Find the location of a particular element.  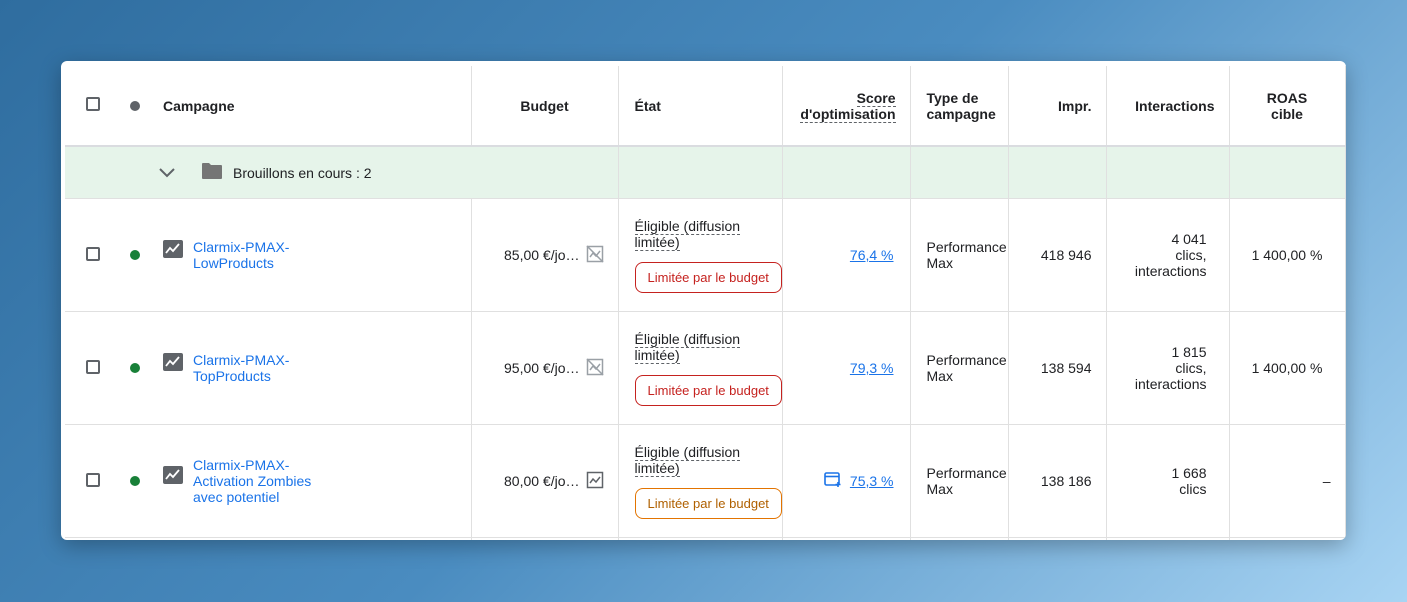

select-all-checkbox is located at coordinates (93, 104).